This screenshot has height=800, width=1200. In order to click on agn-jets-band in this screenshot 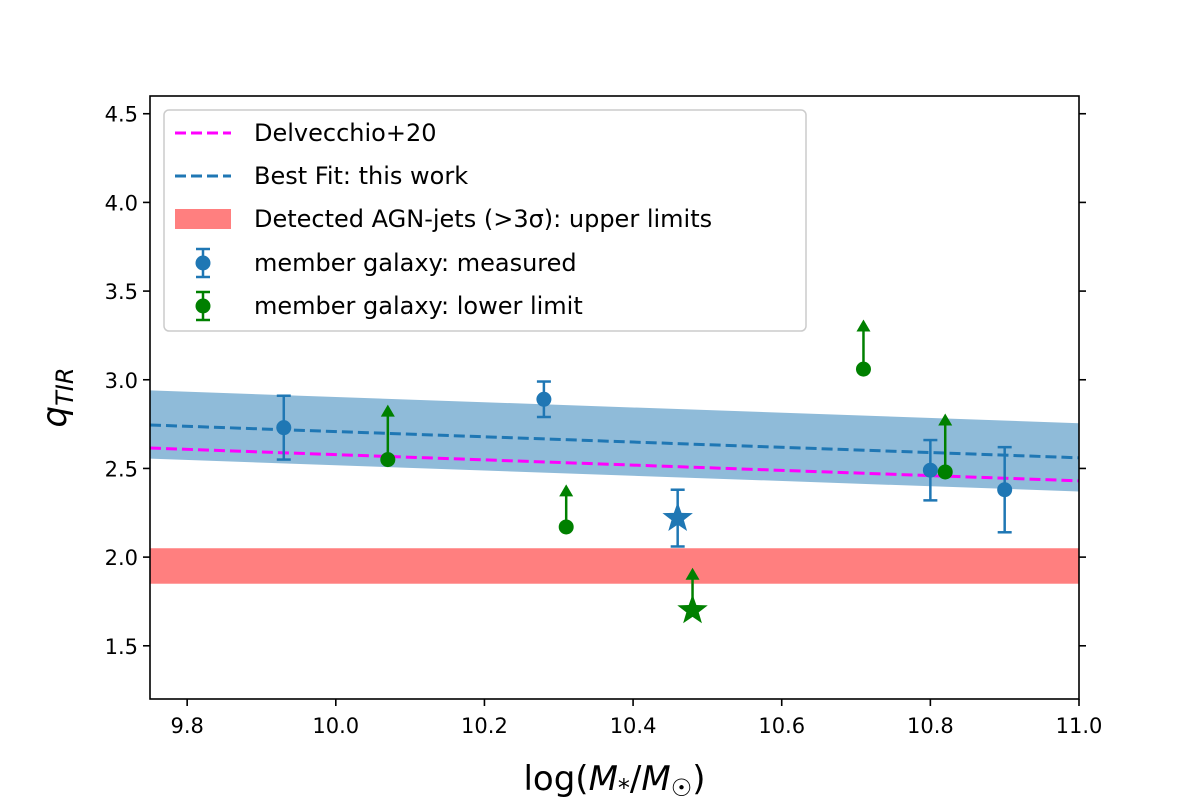, I will do `click(614, 566)`.